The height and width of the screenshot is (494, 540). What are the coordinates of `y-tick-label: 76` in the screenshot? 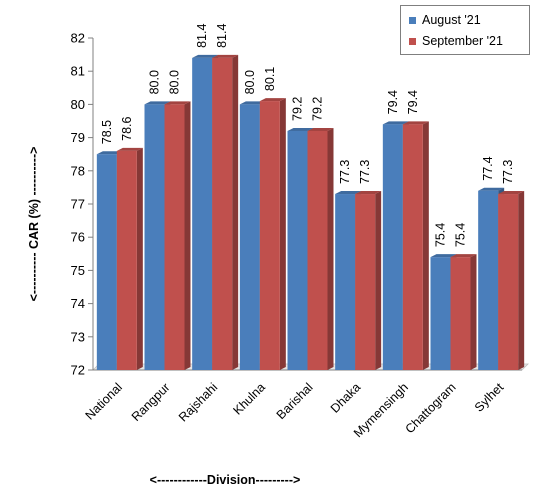 It's located at (78, 237).